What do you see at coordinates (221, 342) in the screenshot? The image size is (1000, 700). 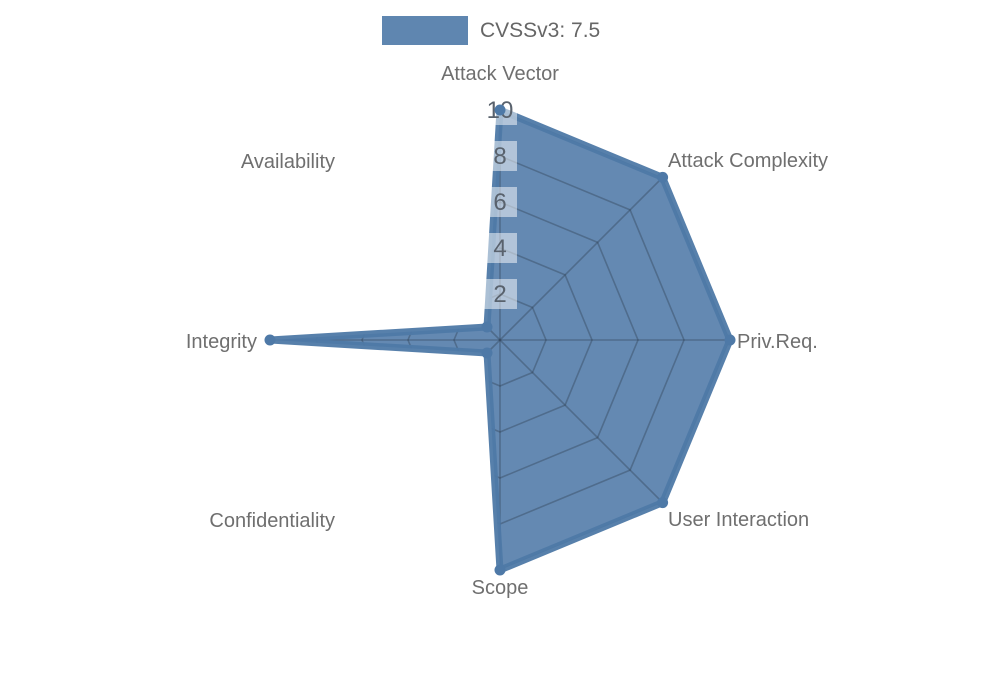 I see `axis-label-integrity: Integrity` at bounding box center [221, 342].